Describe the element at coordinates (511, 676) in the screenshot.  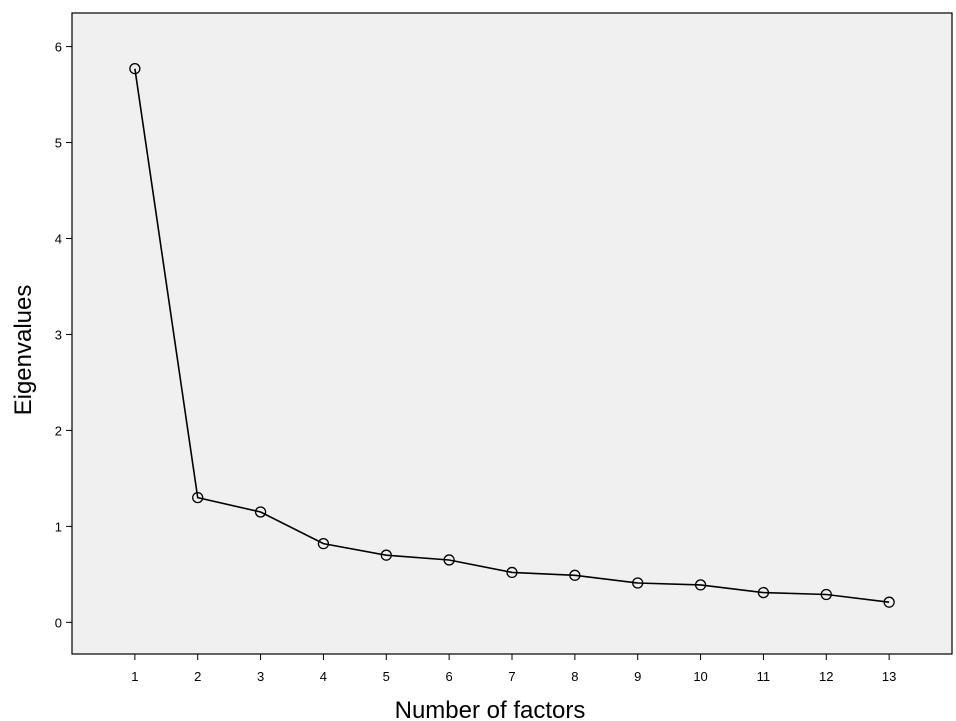
I see `x-tick-label: 7` at that location.